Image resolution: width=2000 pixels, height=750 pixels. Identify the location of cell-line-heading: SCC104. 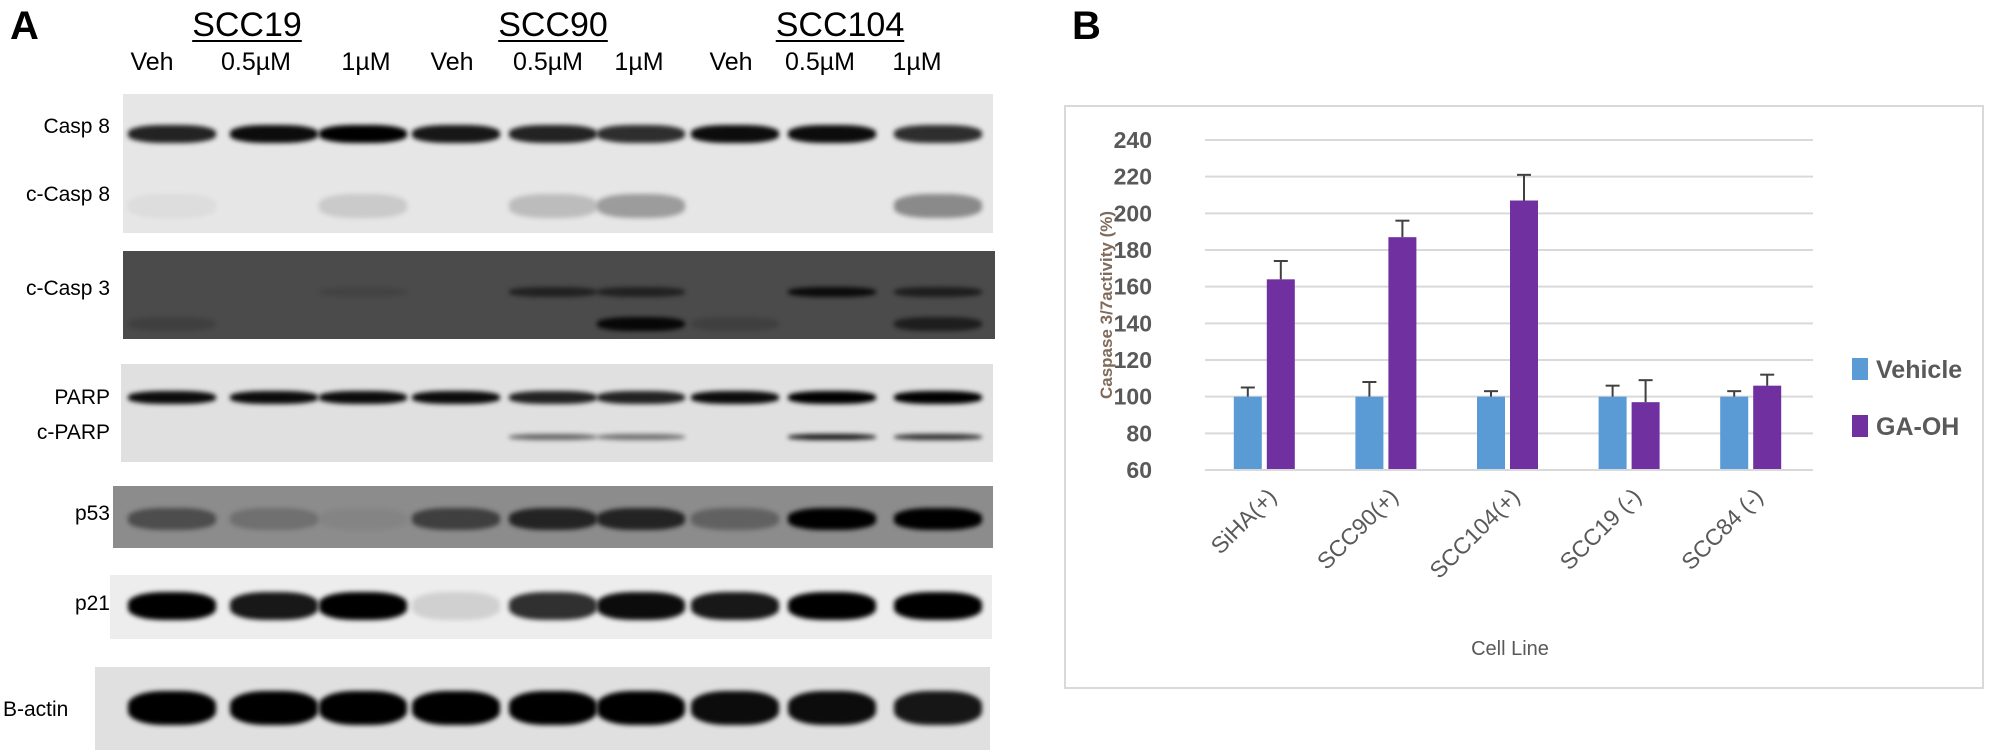
(840, 25).